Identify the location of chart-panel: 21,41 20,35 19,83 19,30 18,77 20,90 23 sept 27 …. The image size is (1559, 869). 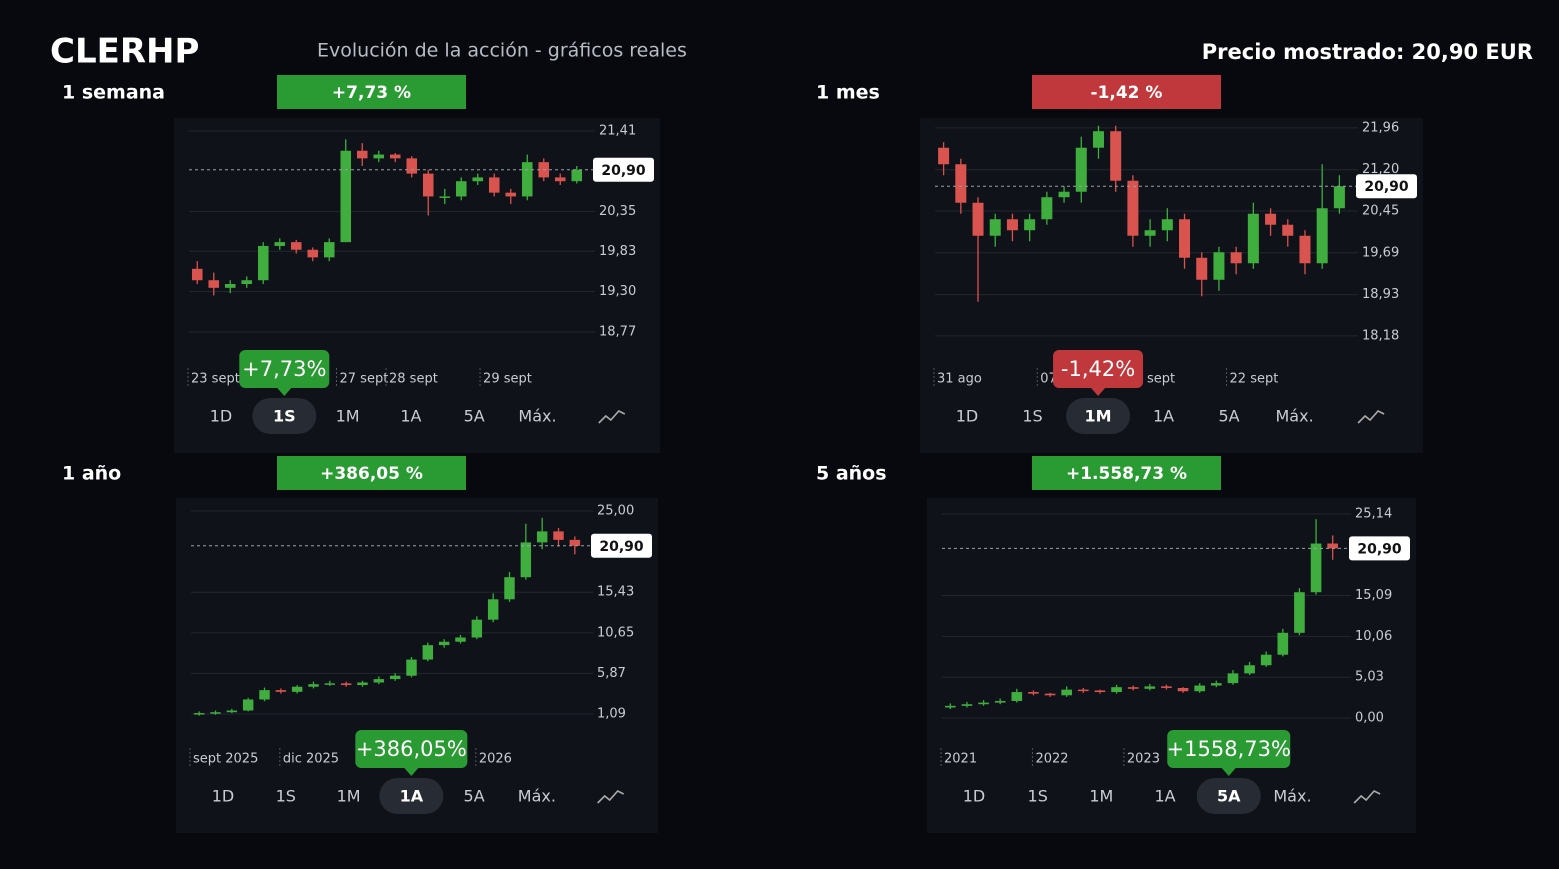
(417, 285).